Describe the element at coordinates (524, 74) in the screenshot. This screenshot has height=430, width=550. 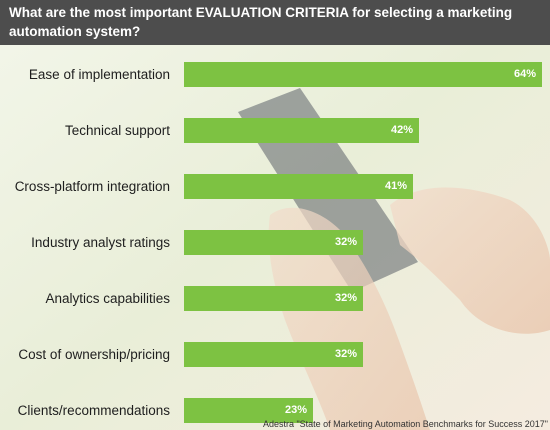
I see `bar-value-label: 64%` at that location.